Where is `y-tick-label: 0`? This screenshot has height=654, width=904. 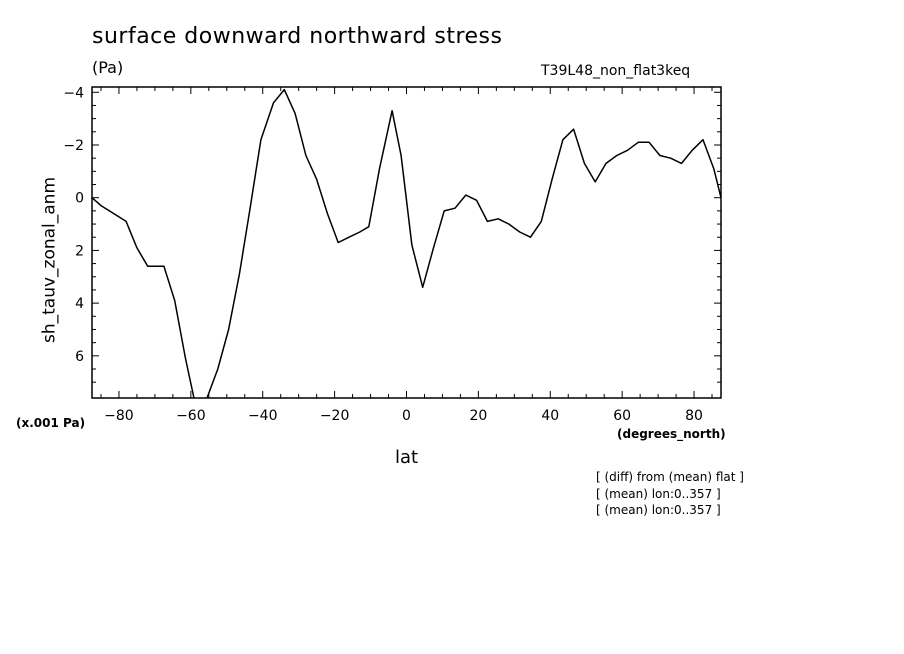
y-tick-label: 0 is located at coordinates (79, 199).